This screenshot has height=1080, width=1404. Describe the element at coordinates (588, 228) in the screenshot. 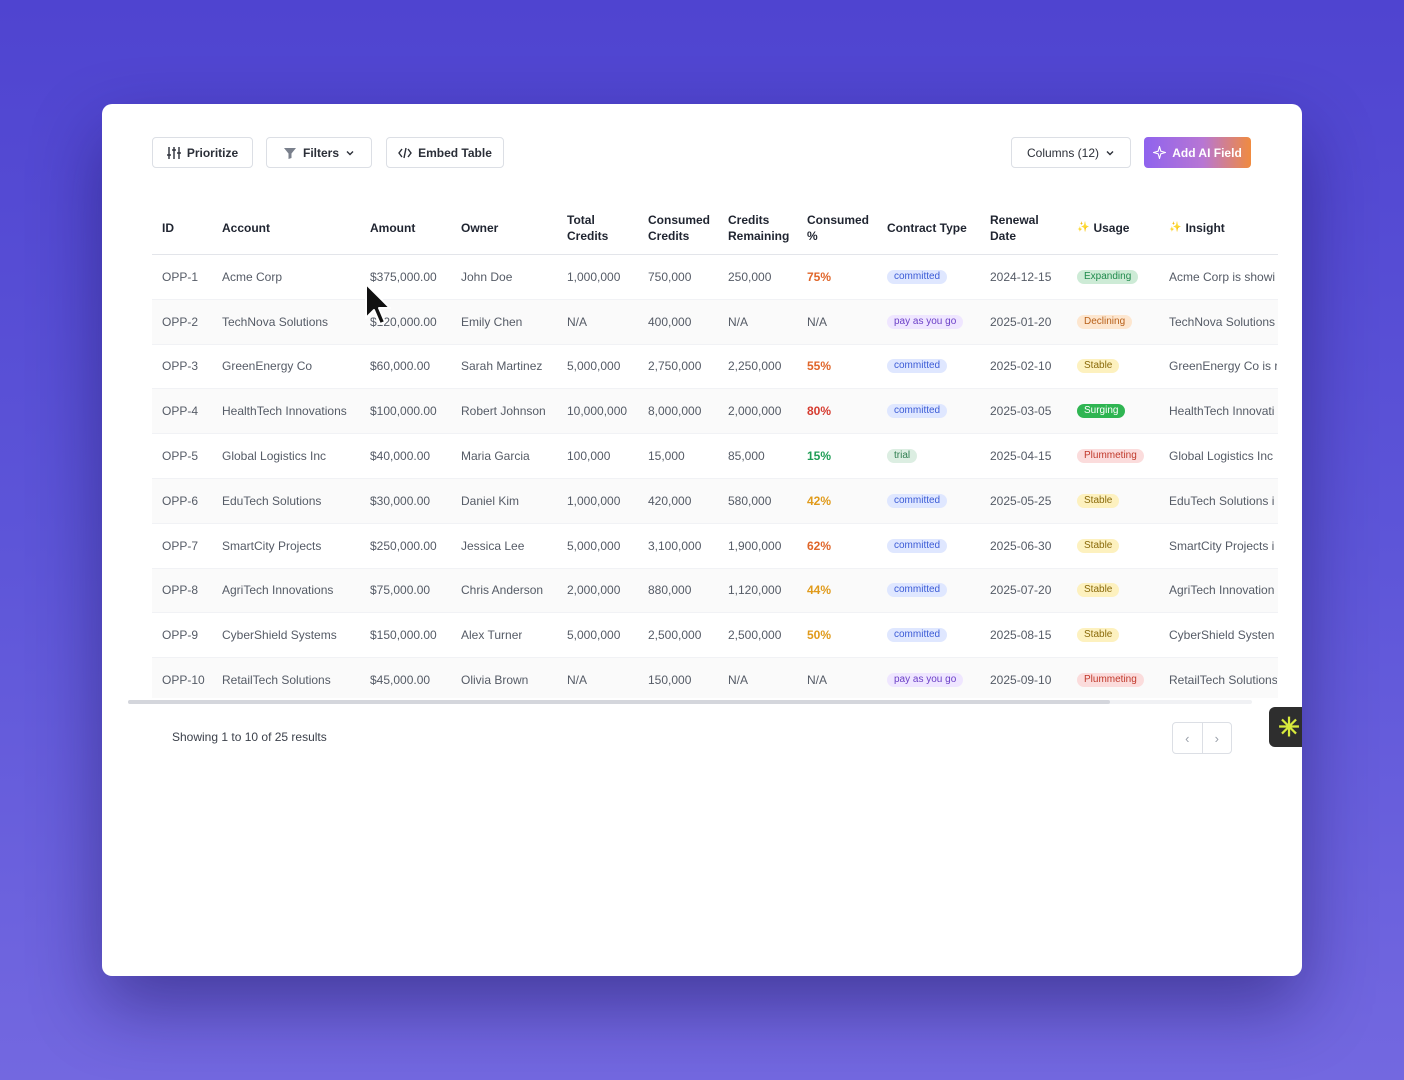

I see `header-total-credits: Total Credits` at that location.